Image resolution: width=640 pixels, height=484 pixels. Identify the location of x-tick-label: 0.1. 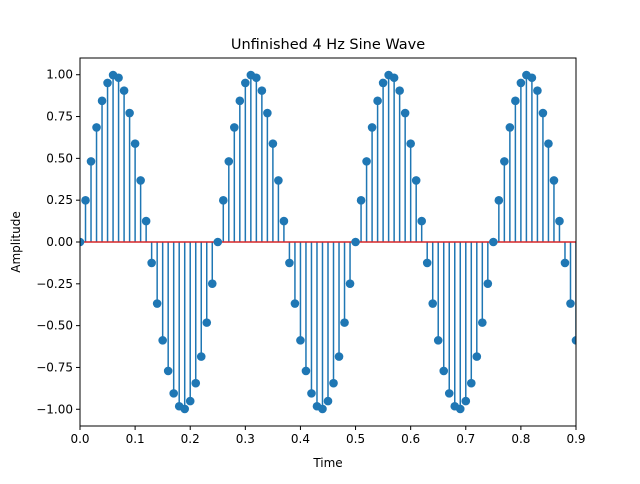
(135, 439).